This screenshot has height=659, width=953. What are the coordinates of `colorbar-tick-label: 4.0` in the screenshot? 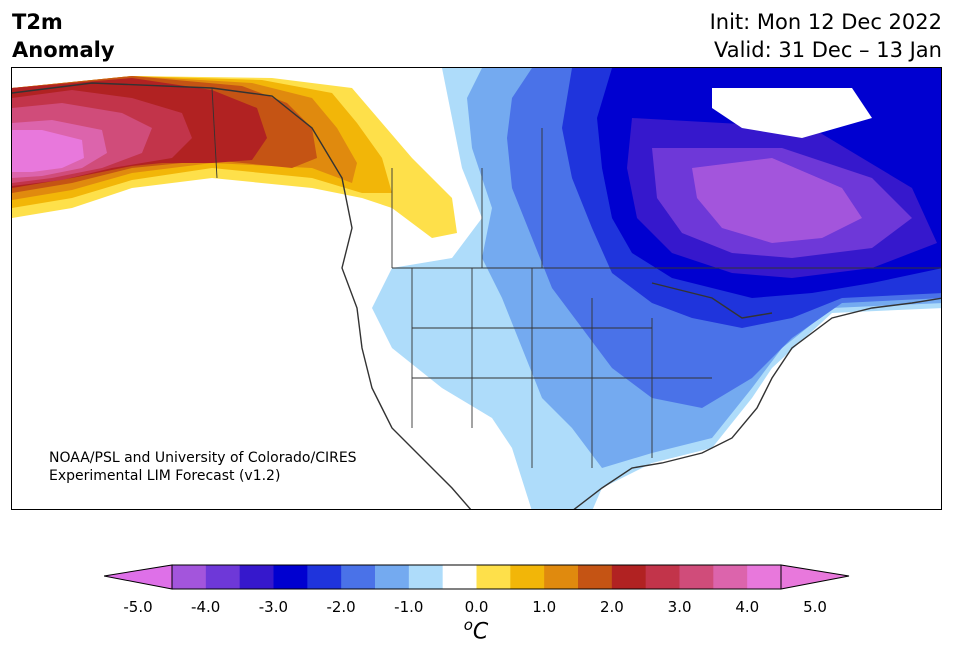 It's located at (747, 607).